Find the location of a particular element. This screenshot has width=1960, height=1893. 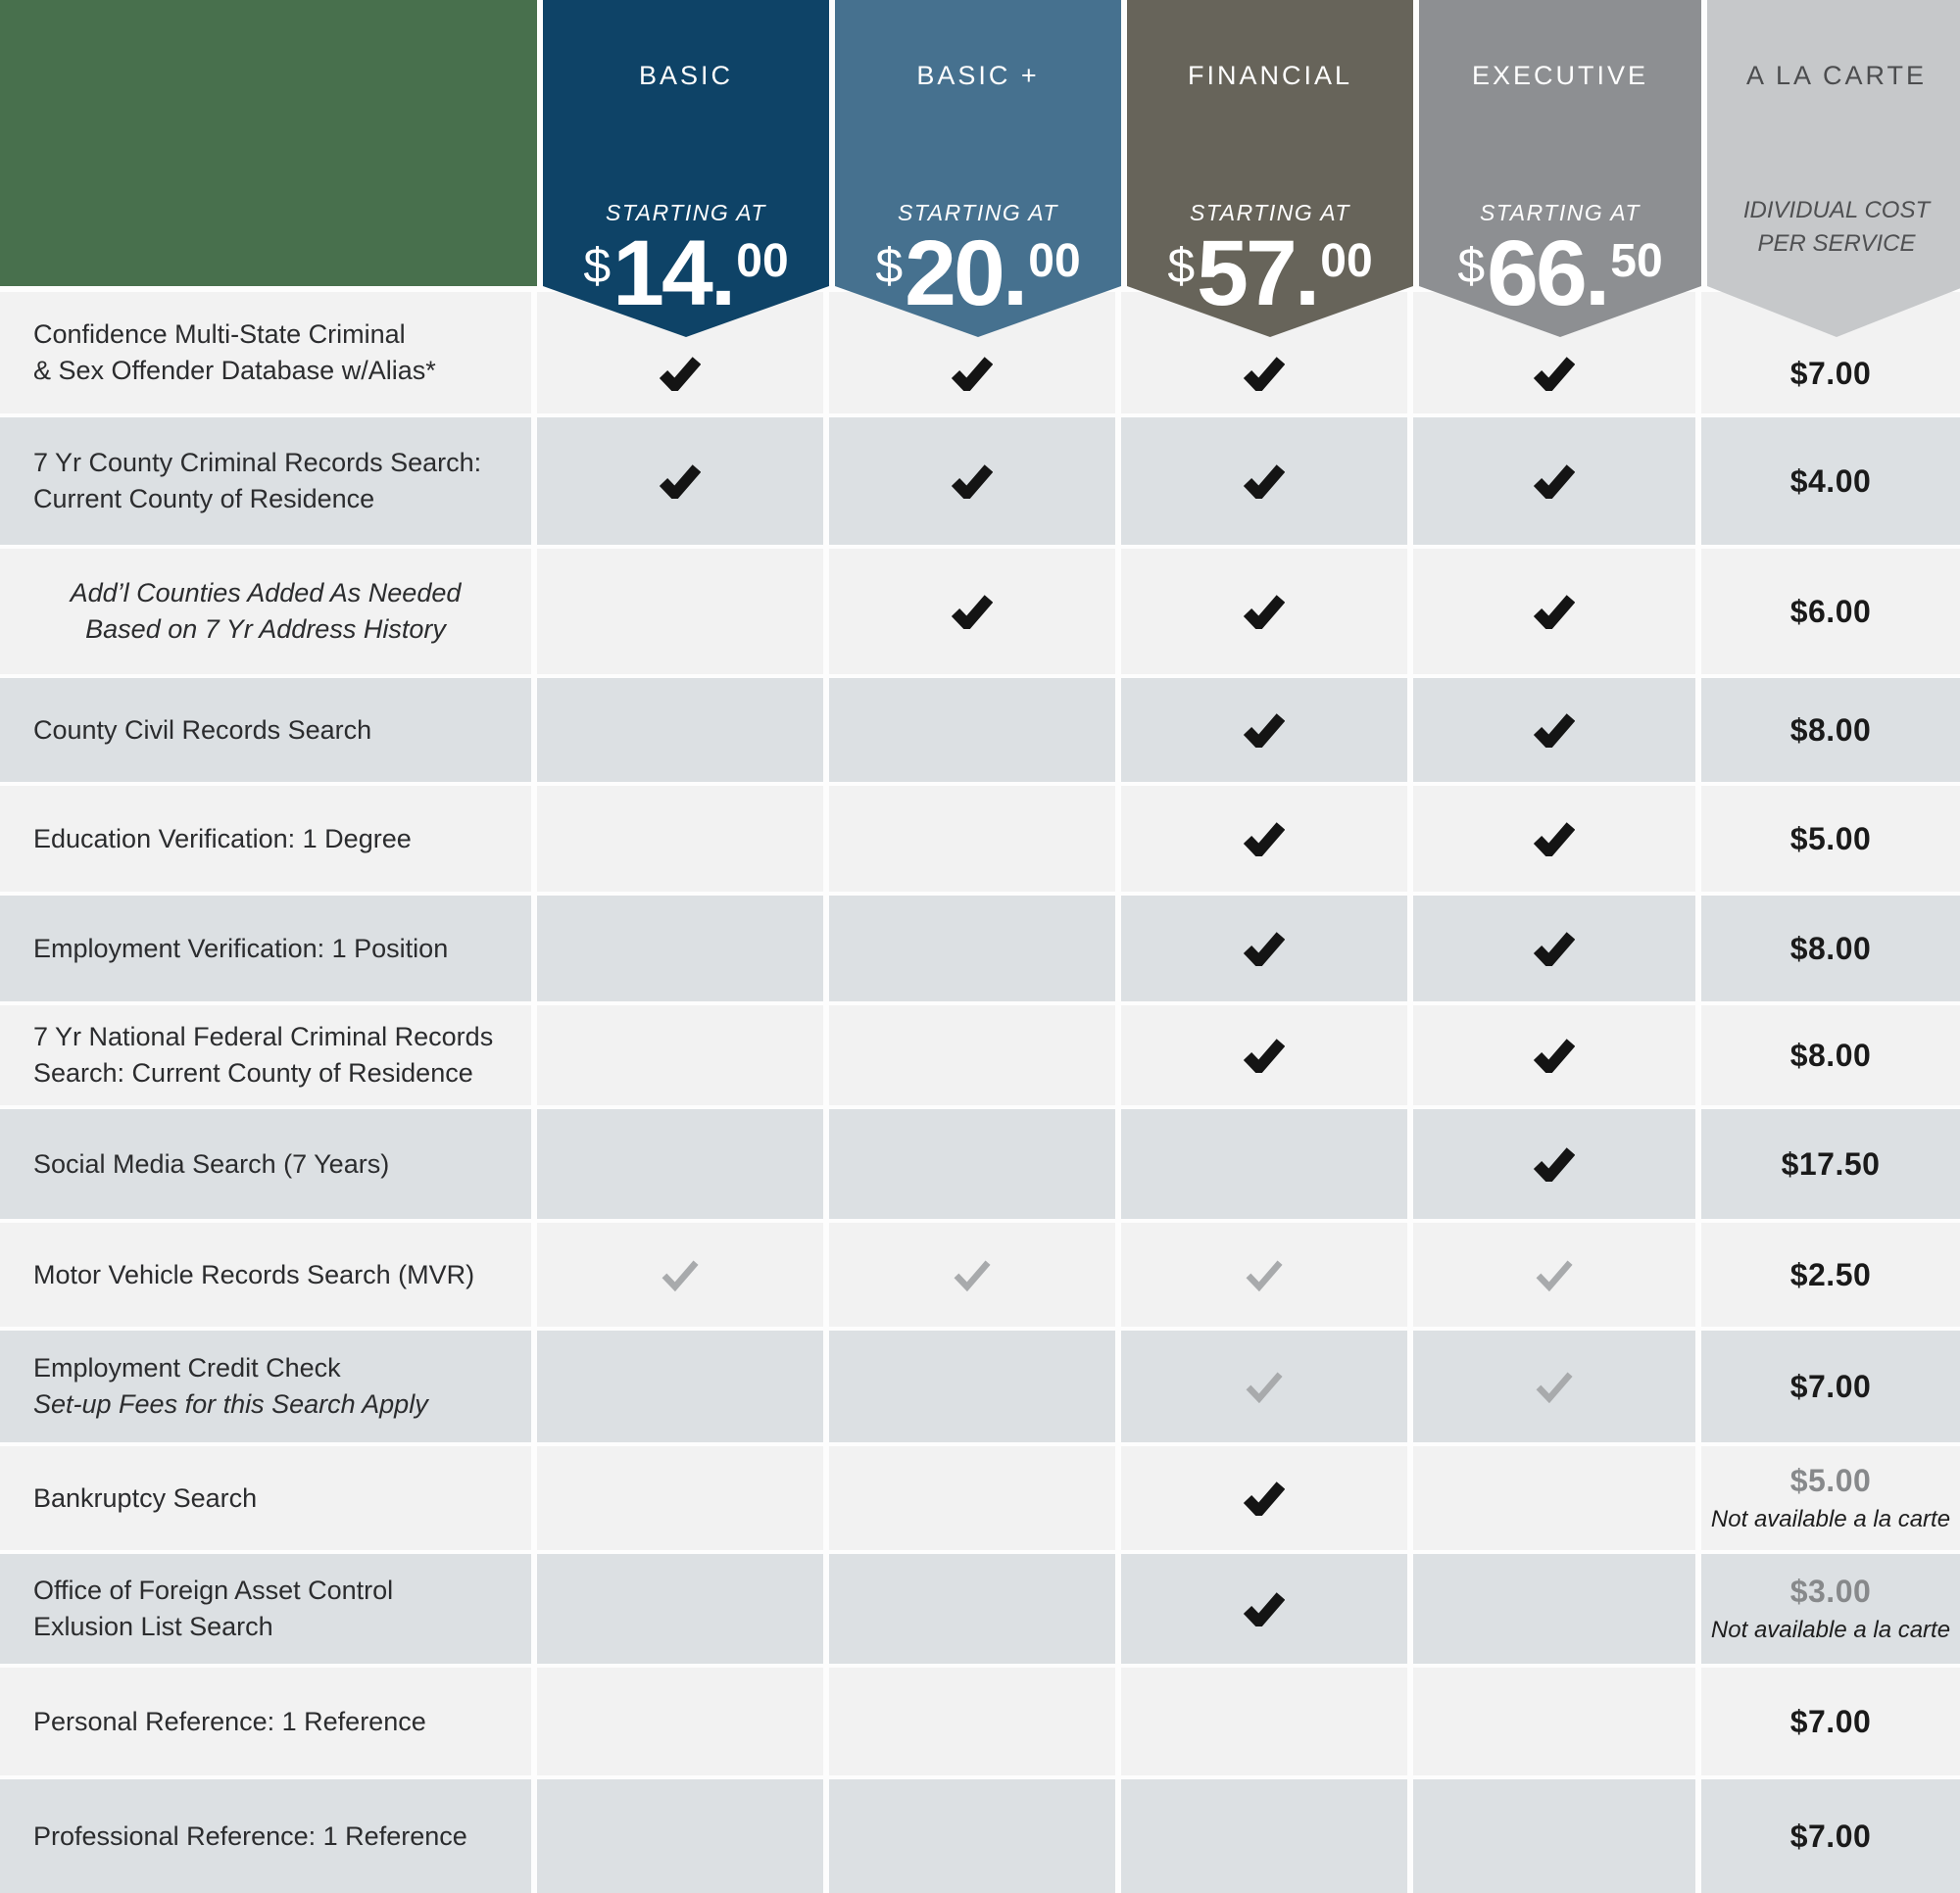

price-dollars: 20. is located at coordinates (965, 272).